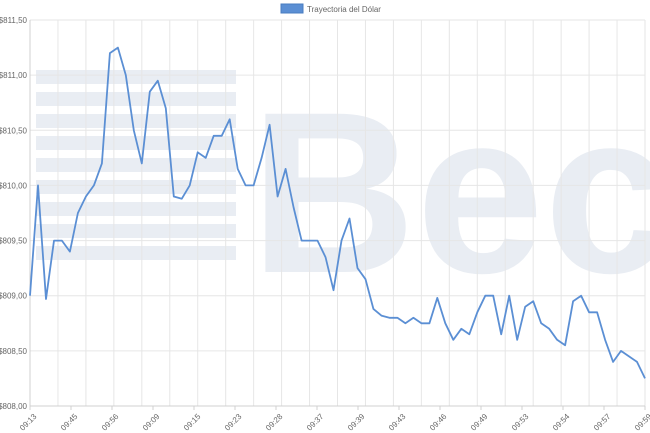 Image resolution: width=650 pixels, height=433 pixels. What do you see at coordinates (192, 422) in the screenshot?
I see `x-tick-label: 09:15` at bounding box center [192, 422].